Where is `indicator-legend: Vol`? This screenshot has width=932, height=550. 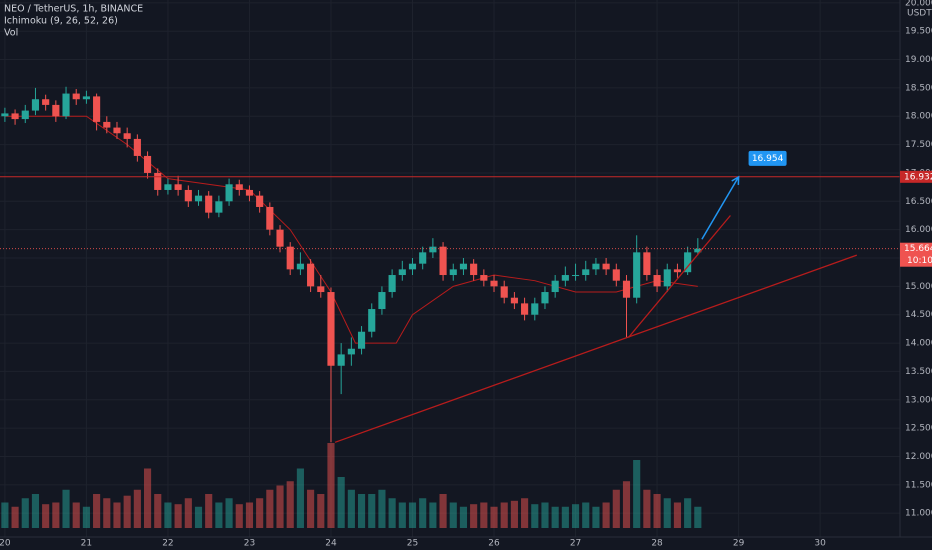
indicator-legend: Vol is located at coordinates (11, 33).